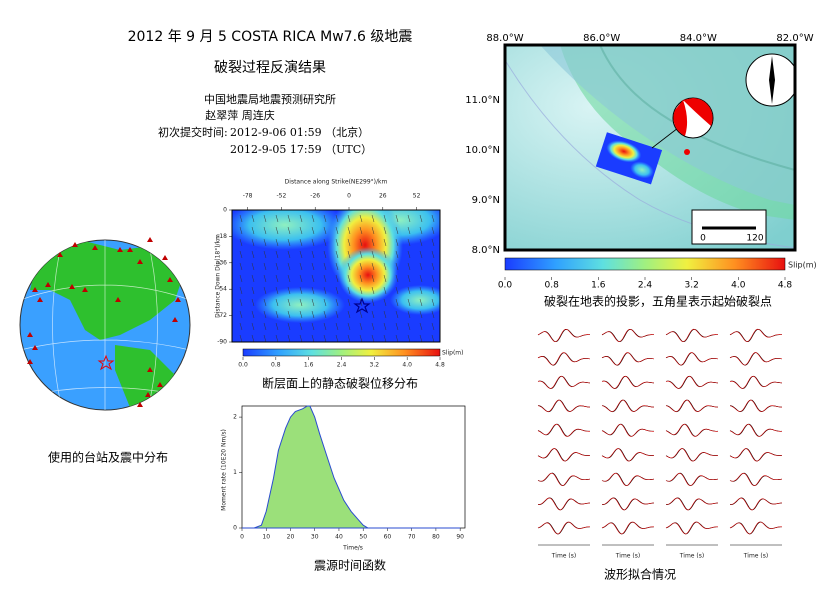 The width and height of the screenshot is (826, 590). Describe the element at coordinates (627, 556) in the screenshot. I see `time-label: Time (s)` at that location.